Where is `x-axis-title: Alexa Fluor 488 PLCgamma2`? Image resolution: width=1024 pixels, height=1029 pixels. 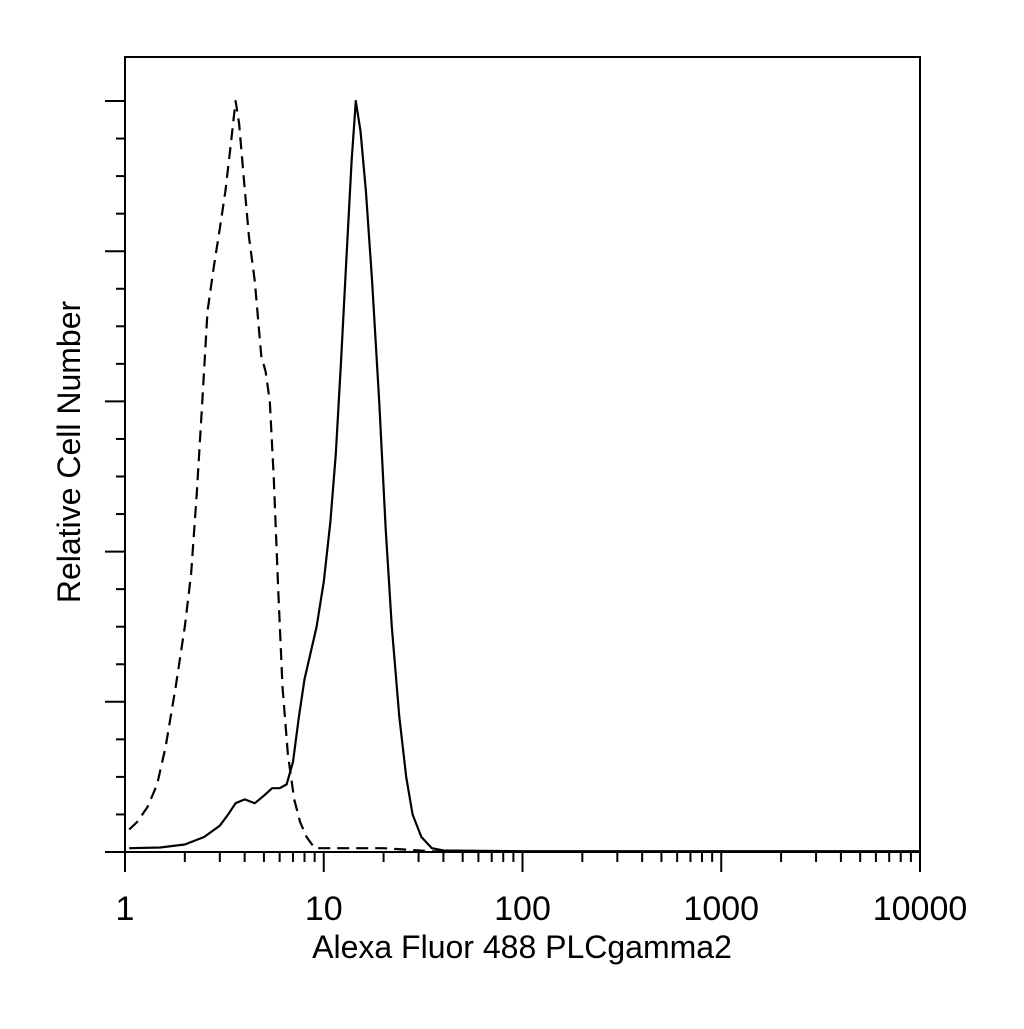
x-axis-title: Alexa Fluor 488 PLCgamma2 is located at coordinates (522, 947).